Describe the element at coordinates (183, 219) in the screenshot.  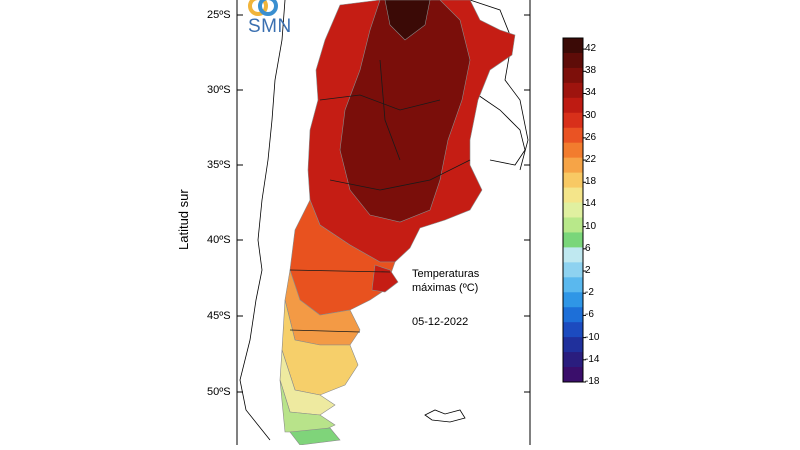
I see `y-axis-label: Latitud sur` at that location.